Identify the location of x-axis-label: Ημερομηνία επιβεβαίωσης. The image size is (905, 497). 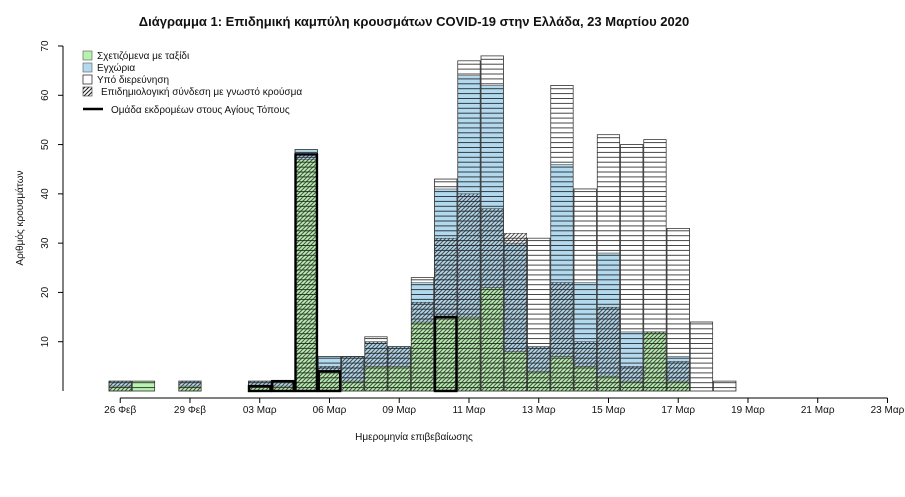
(414, 437).